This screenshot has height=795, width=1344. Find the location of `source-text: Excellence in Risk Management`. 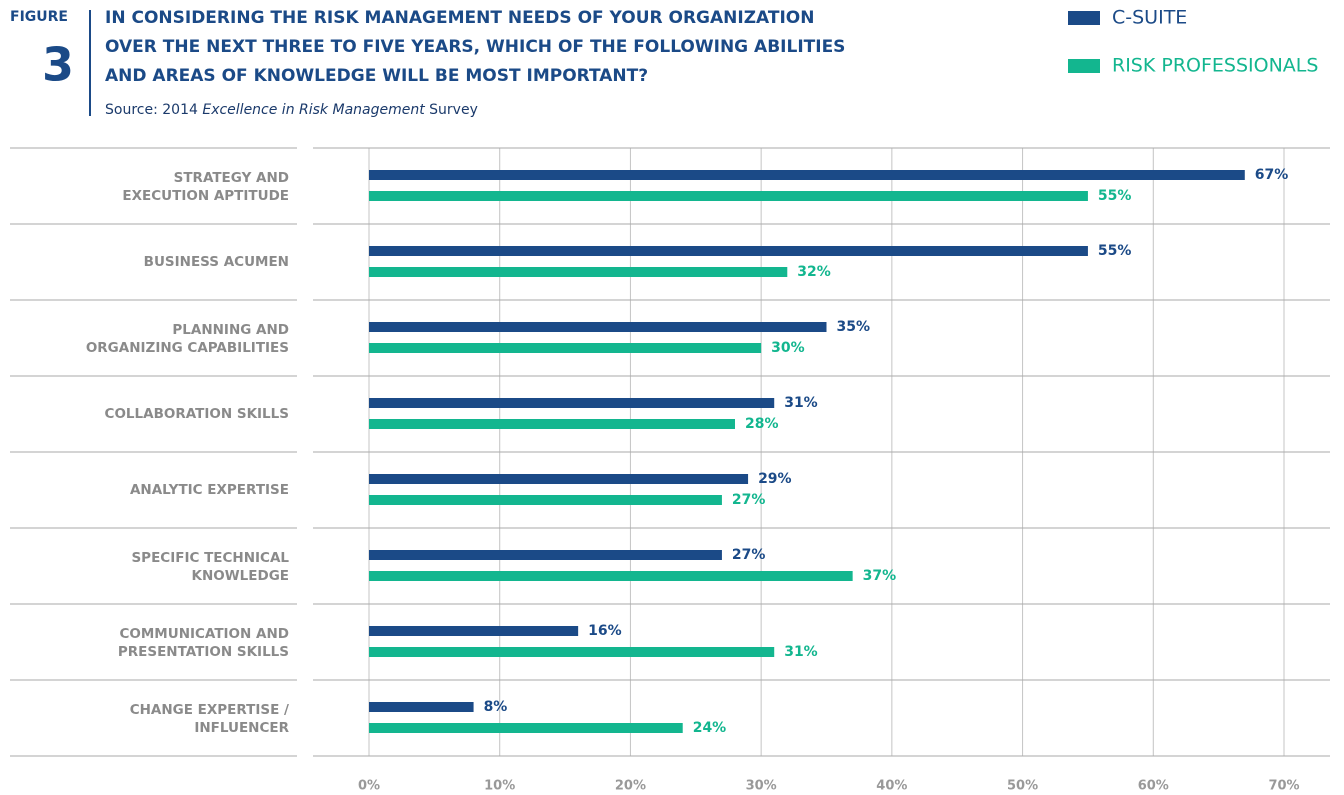

source-text: Excellence in Risk Management is located at coordinates (313, 110).